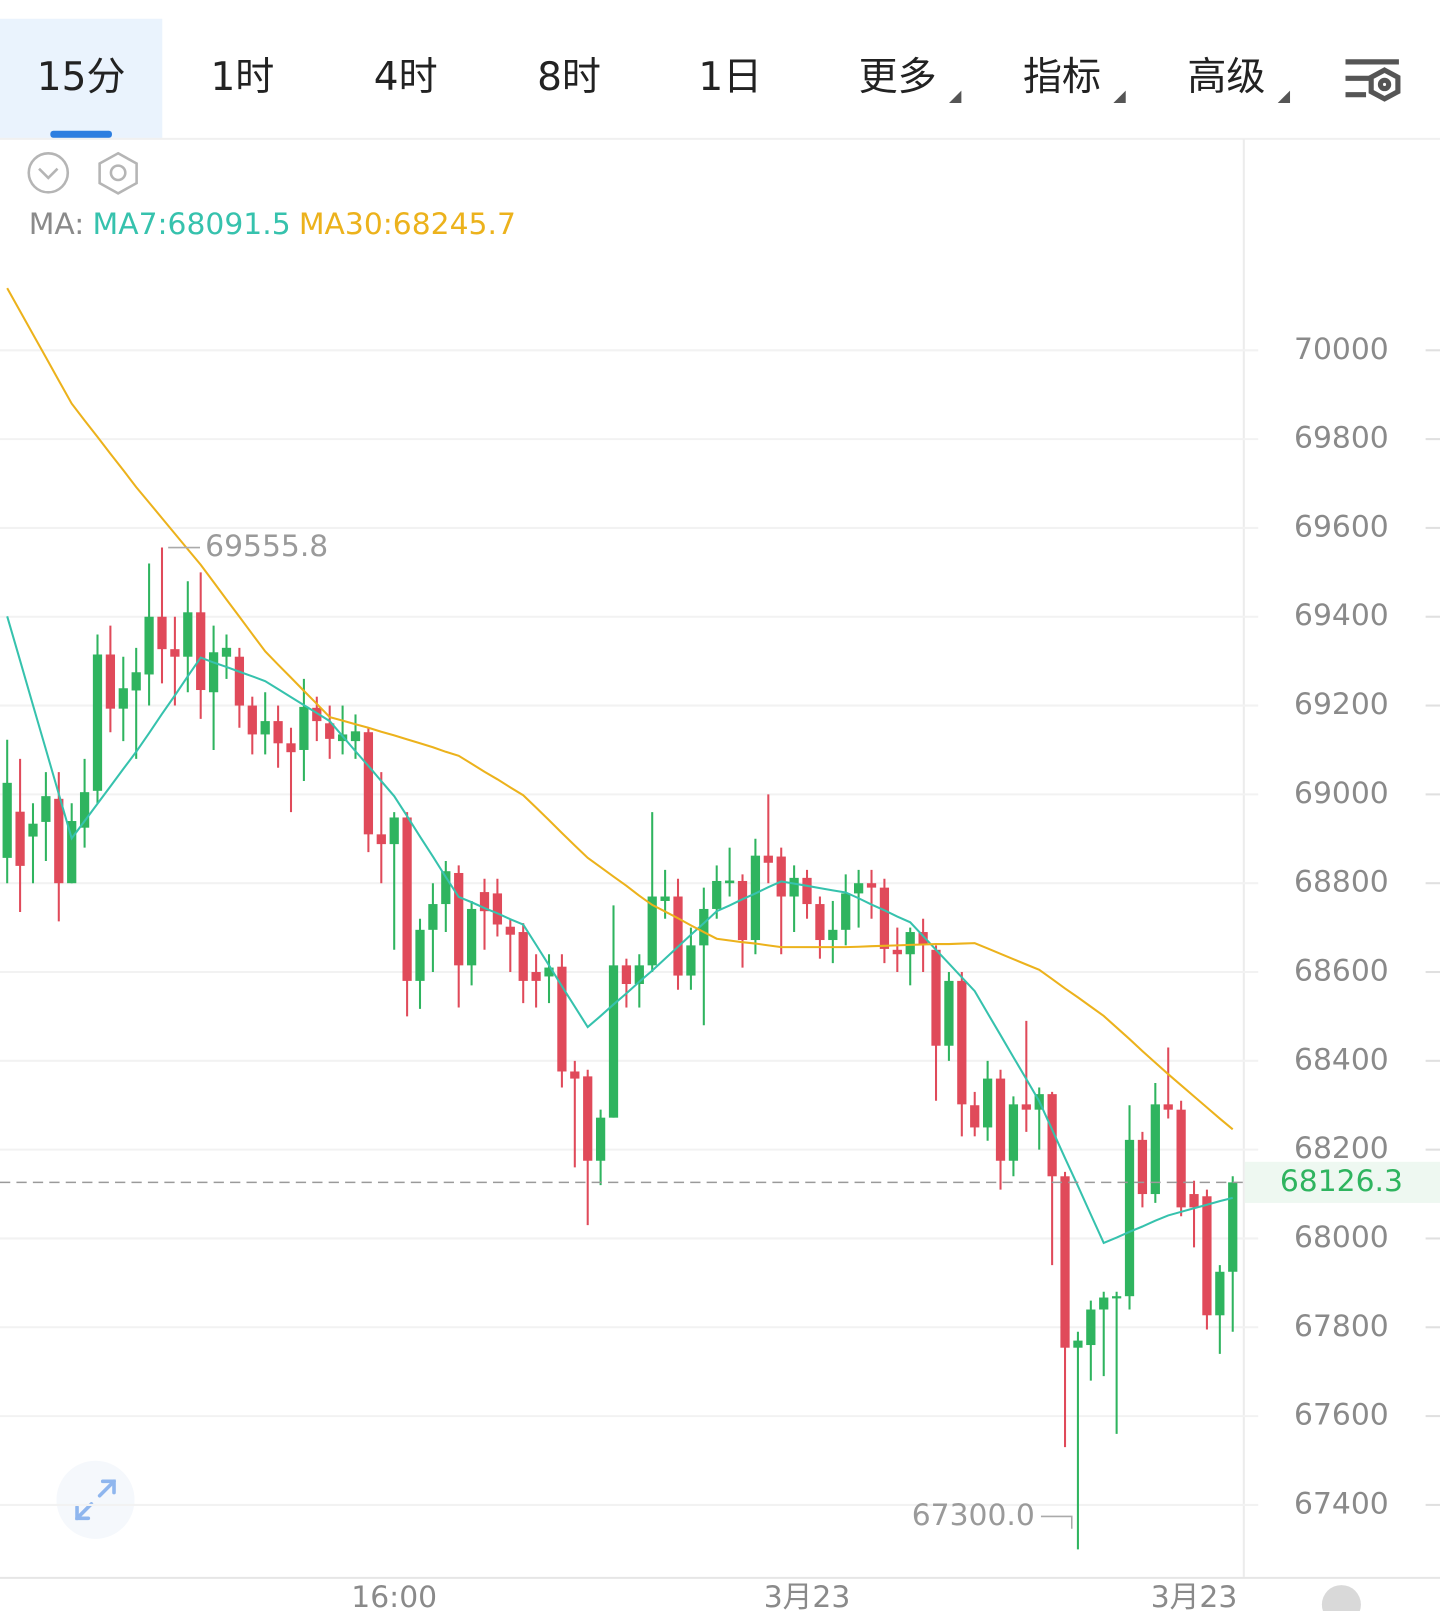  Describe the element at coordinates (406, 77) in the screenshot. I see `timeframe-tab: 4时` at that location.